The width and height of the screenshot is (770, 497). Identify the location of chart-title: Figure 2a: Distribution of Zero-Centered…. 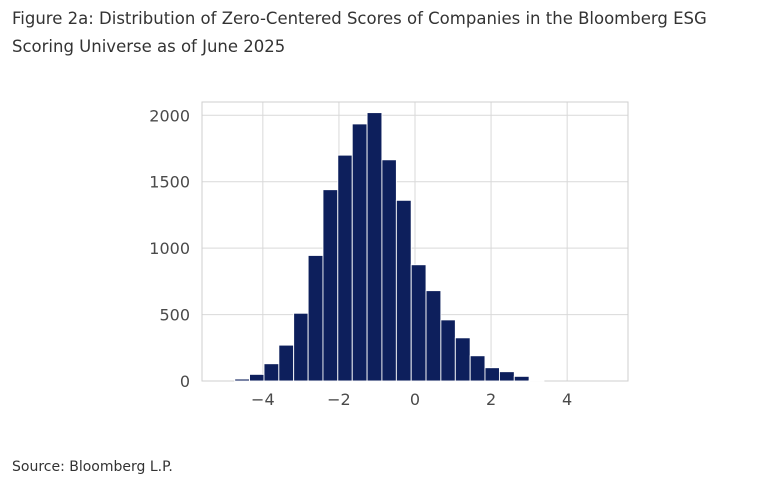
(359, 32).